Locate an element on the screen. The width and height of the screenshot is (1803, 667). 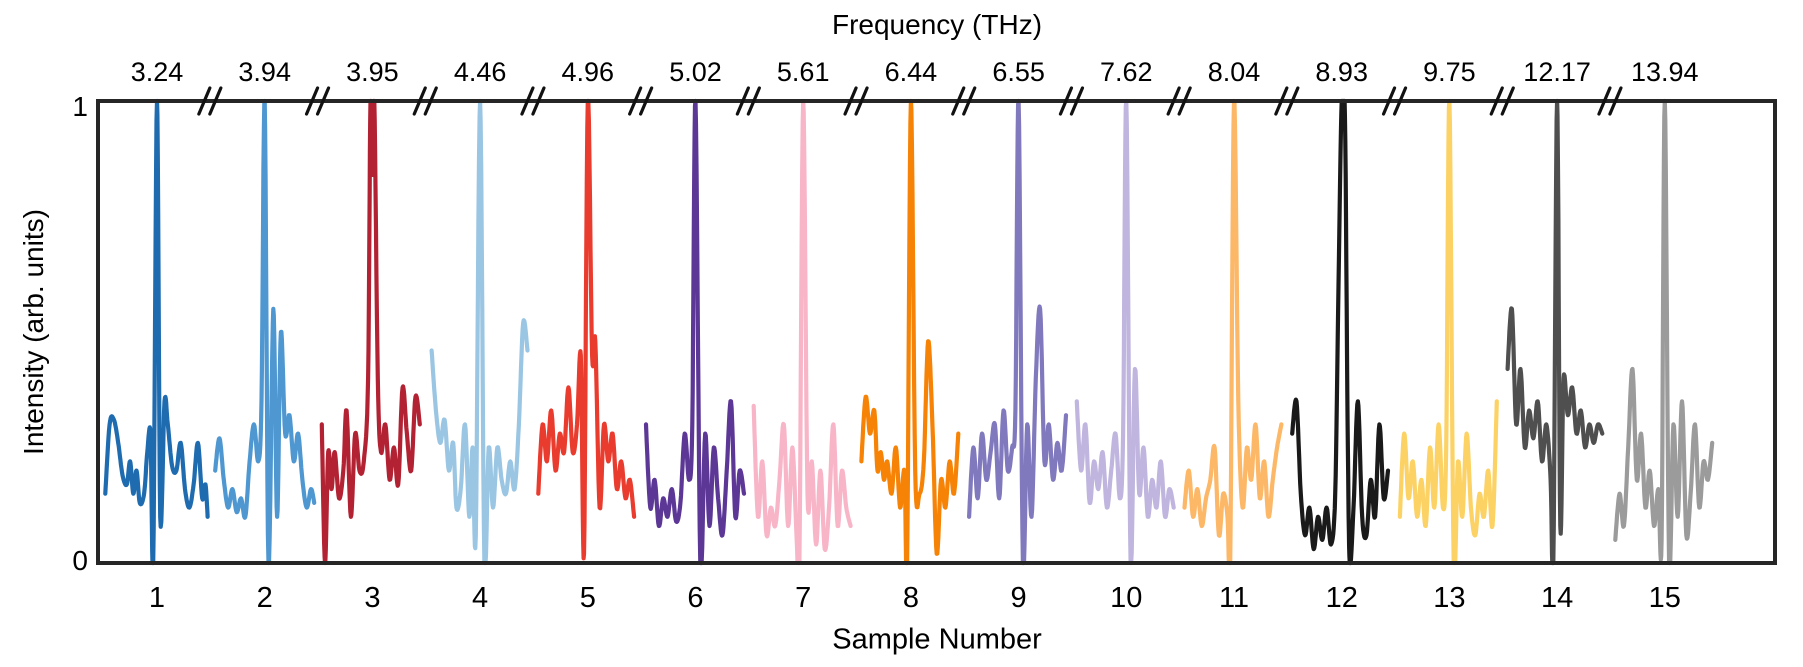
frequency-tick-label: 12.17 is located at coordinates (1557, 72).